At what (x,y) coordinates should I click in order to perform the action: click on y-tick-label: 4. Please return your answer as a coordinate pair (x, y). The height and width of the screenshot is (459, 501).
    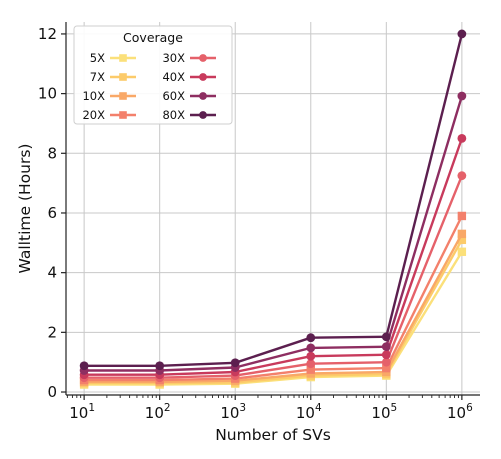
    Looking at the image, I should click on (52, 273).